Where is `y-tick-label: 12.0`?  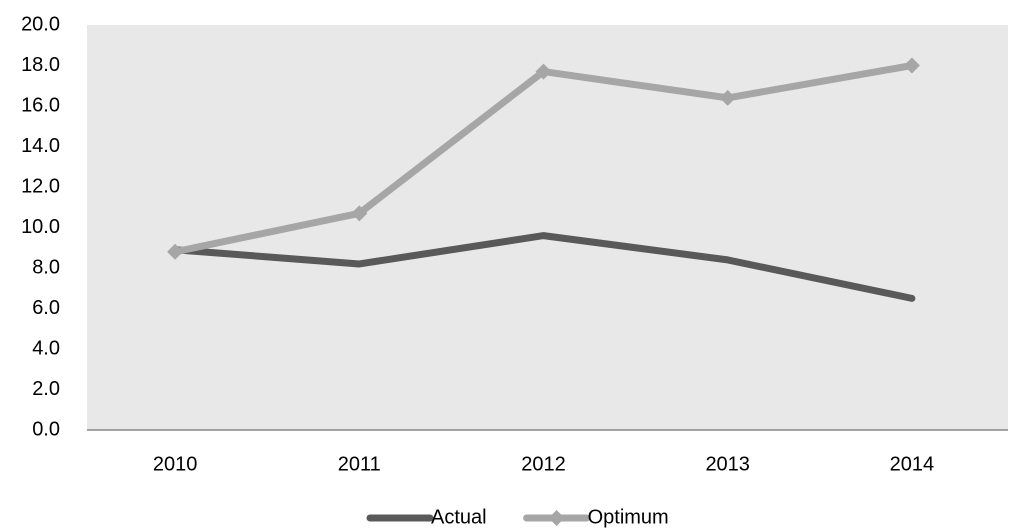
y-tick-label: 12.0 is located at coordinates (40, 186).